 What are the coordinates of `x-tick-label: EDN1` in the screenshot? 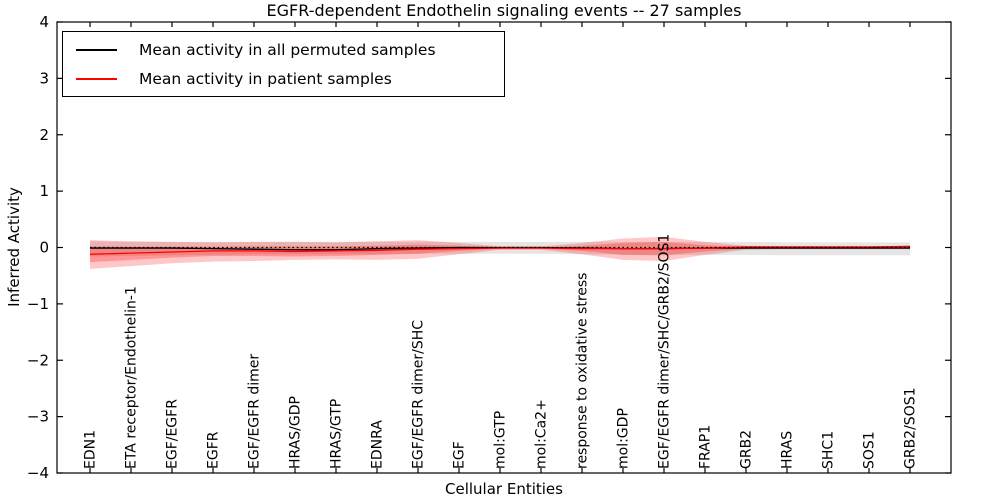 It's located at (91, 449).